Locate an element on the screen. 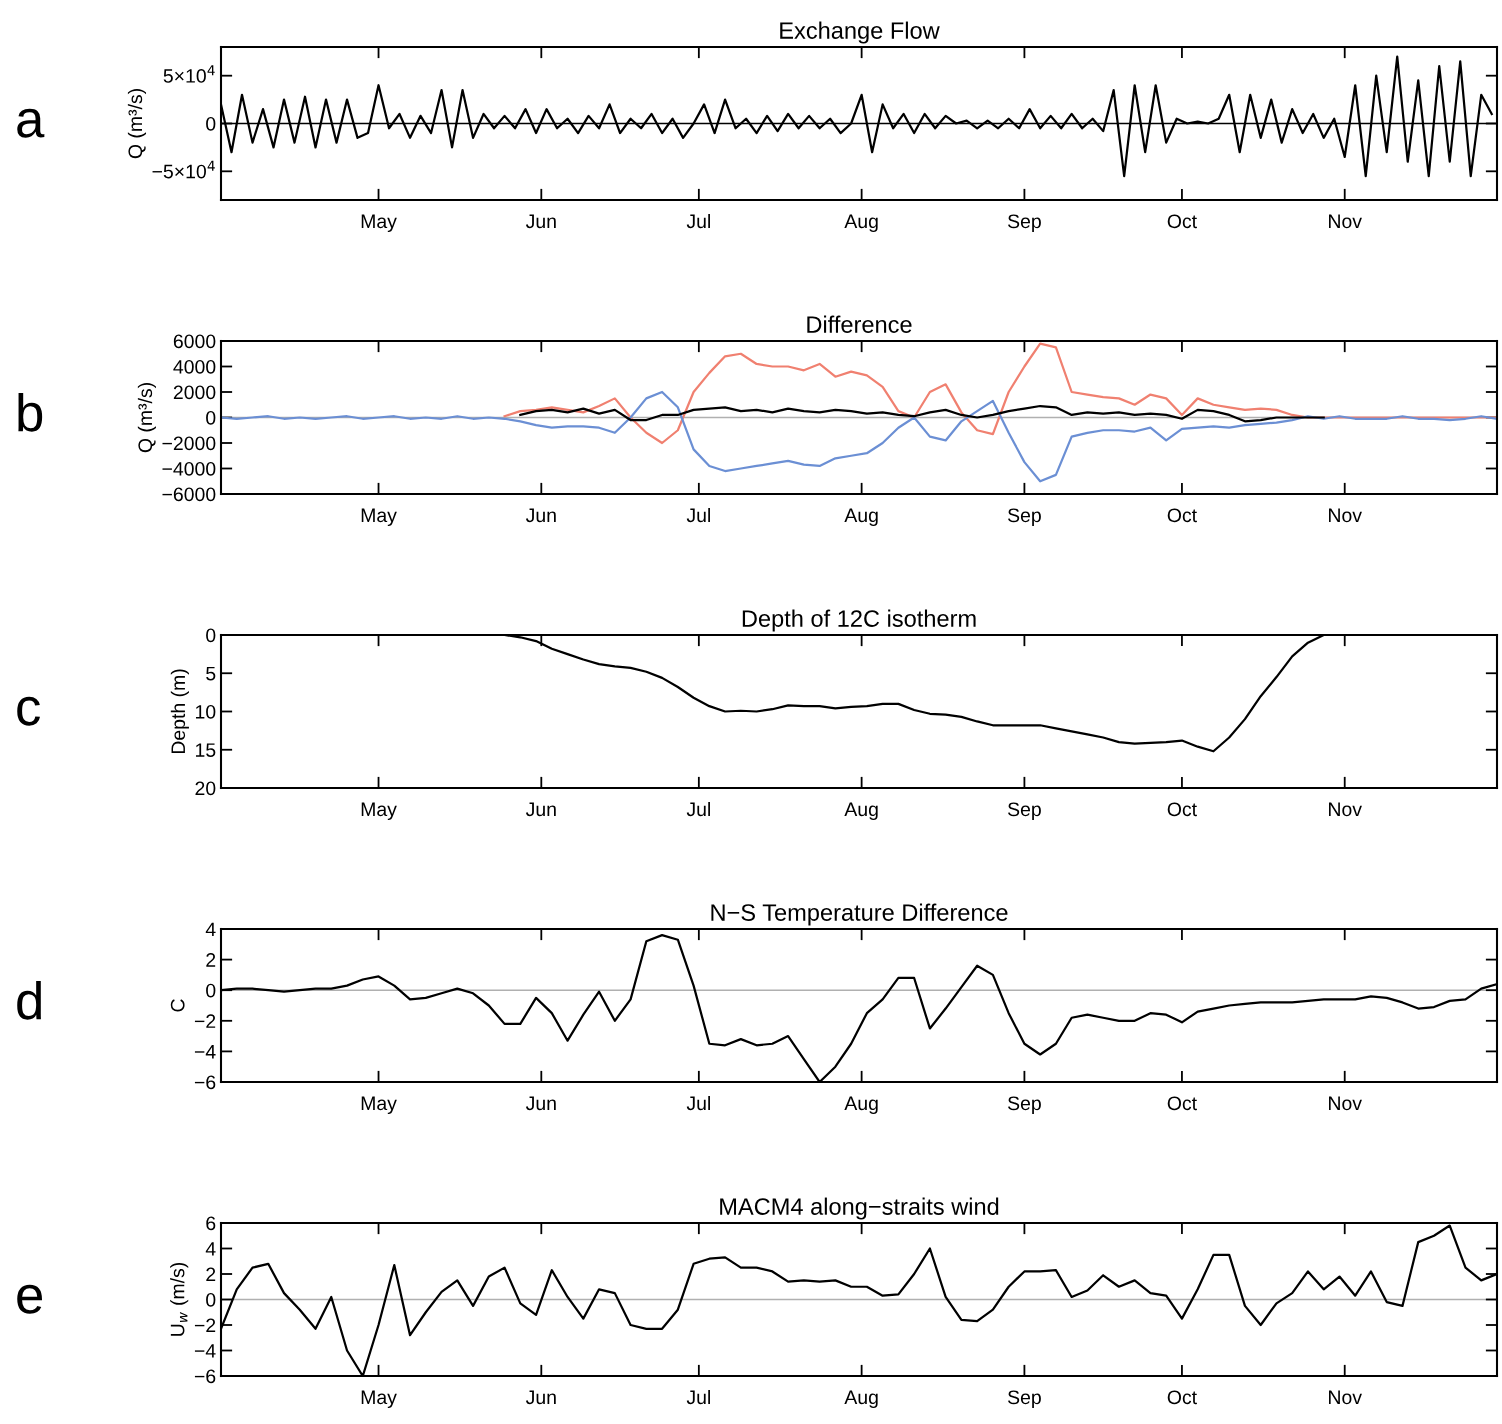  text: c is located at coordinates (28, 711).